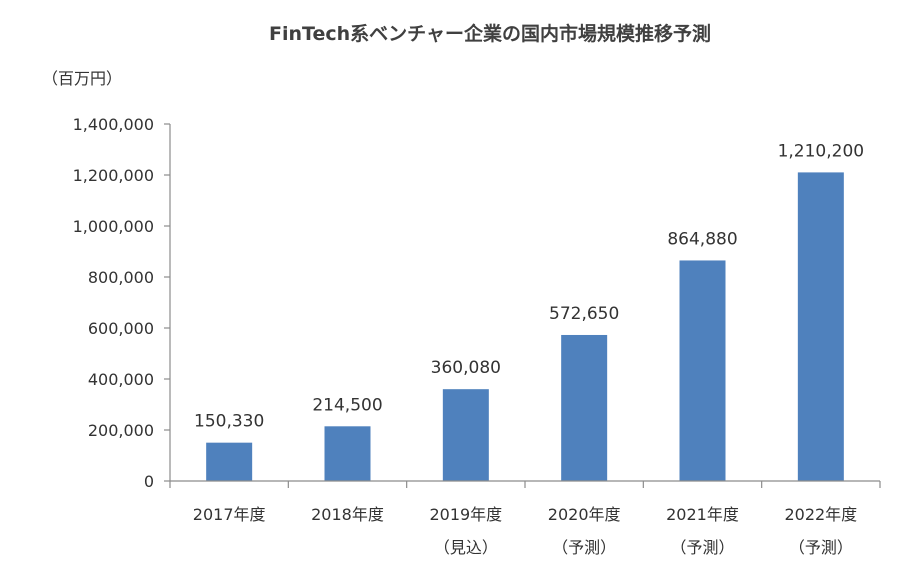 The image size is (915, 577). Describe the element at coordinates (121, 430) in the screenshot. I see `y-tick-label: 200,000` at that location.